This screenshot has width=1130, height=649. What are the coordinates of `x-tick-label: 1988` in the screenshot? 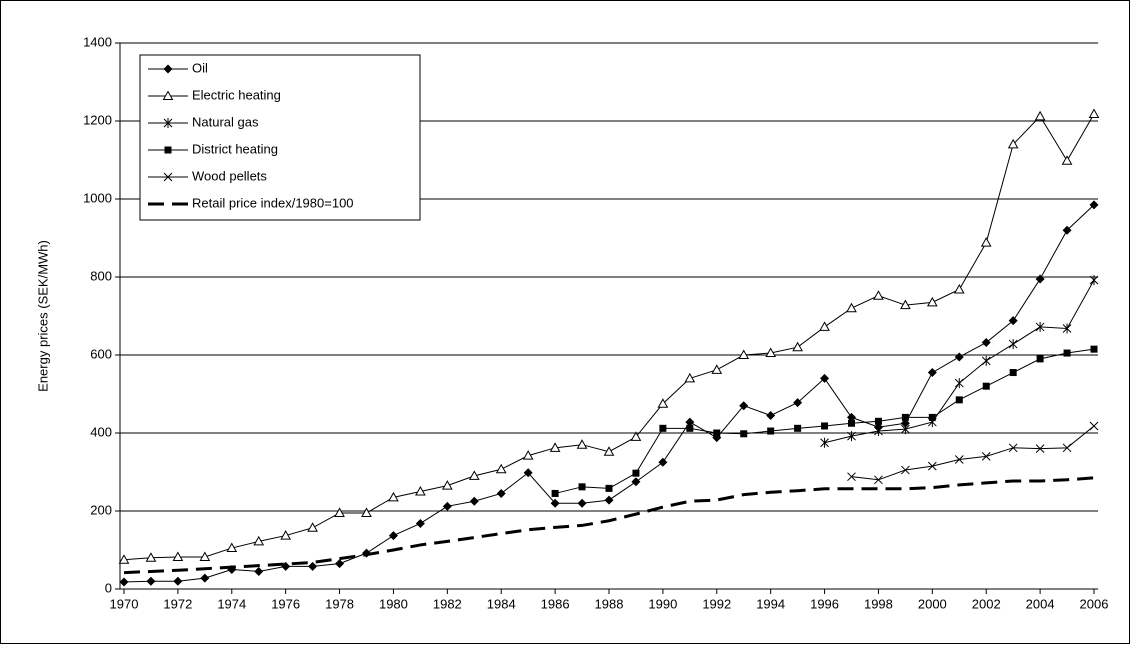 It's located at (609, 603).